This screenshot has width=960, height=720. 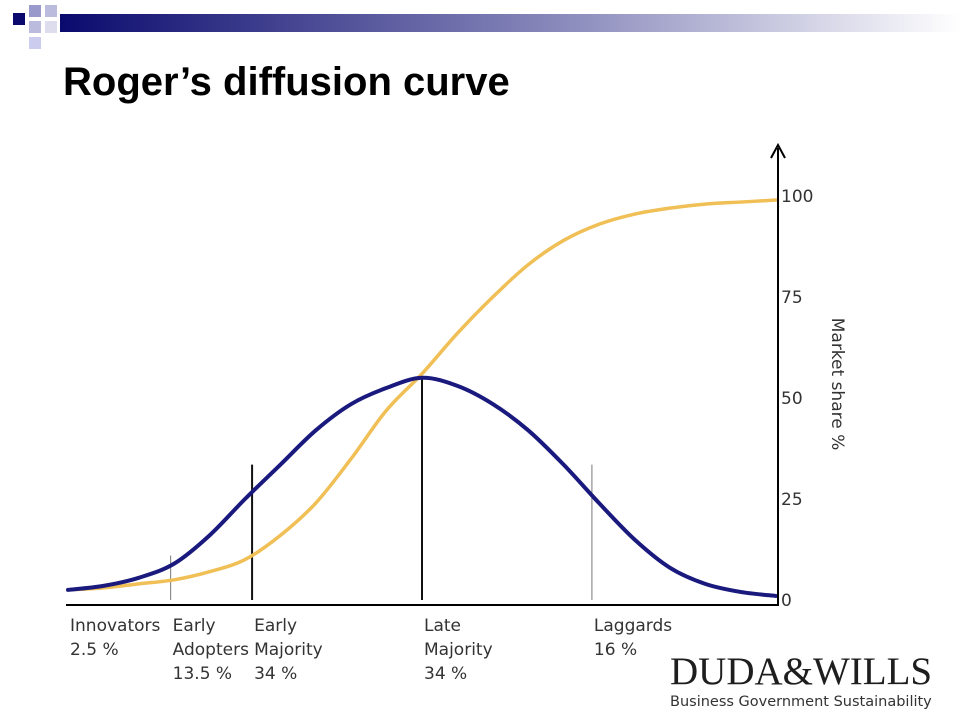 What do you see at coordinates (792, 500) in the screenshot?
I see `y-tick-label: 25` at bounding box center [792, 500].